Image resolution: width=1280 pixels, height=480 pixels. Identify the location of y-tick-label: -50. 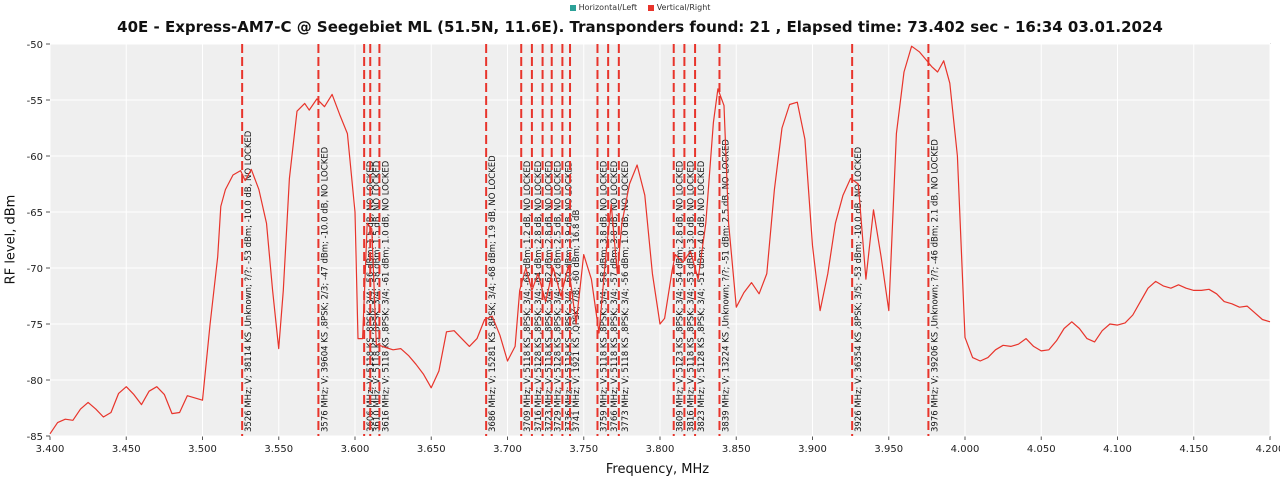
(35, 45).